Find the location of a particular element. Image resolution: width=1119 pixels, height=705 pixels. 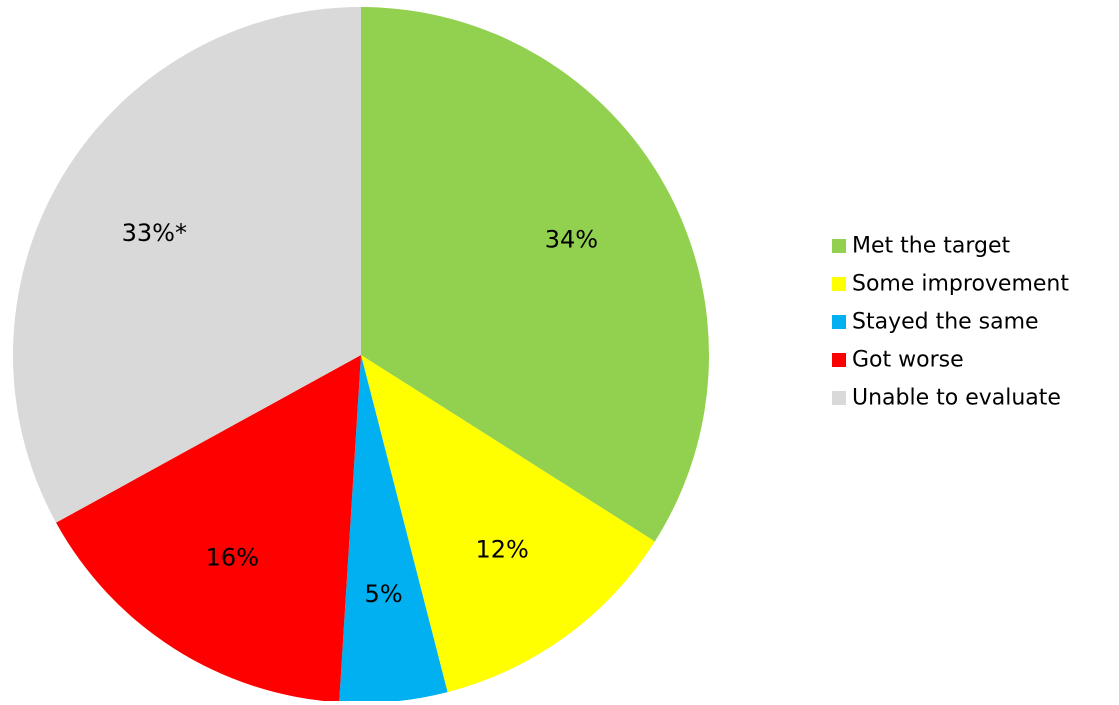

legend-item-stayed-the-same: Stayed the same is located at coordinates (935, 322).